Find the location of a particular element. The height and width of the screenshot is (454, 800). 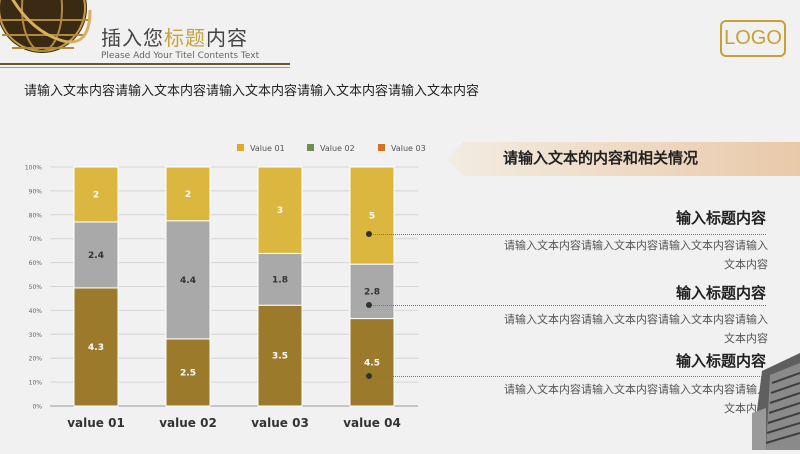

page-title: 插入您标题内容 is located at coordinates (174, 38).